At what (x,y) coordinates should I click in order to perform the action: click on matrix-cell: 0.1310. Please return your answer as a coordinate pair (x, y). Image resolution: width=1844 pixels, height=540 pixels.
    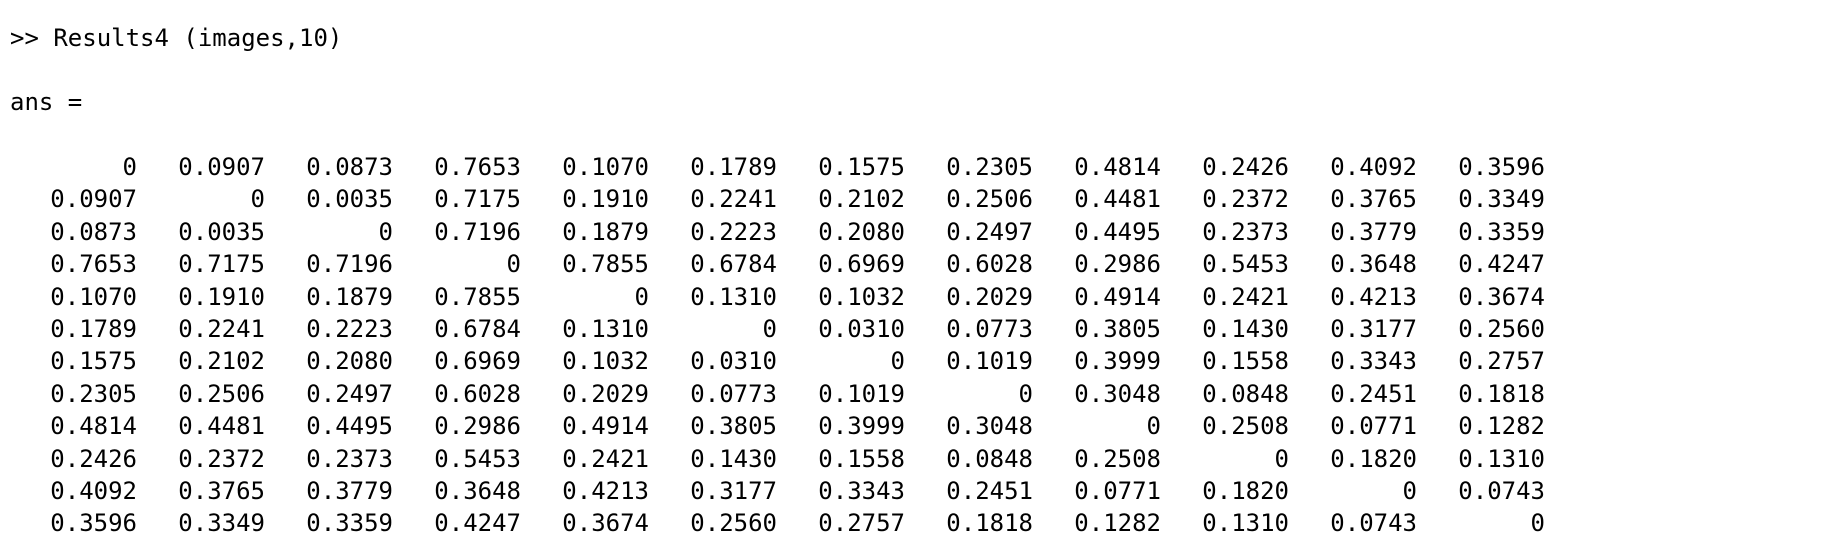
    Looking at the image, I should click on (1501, 458).